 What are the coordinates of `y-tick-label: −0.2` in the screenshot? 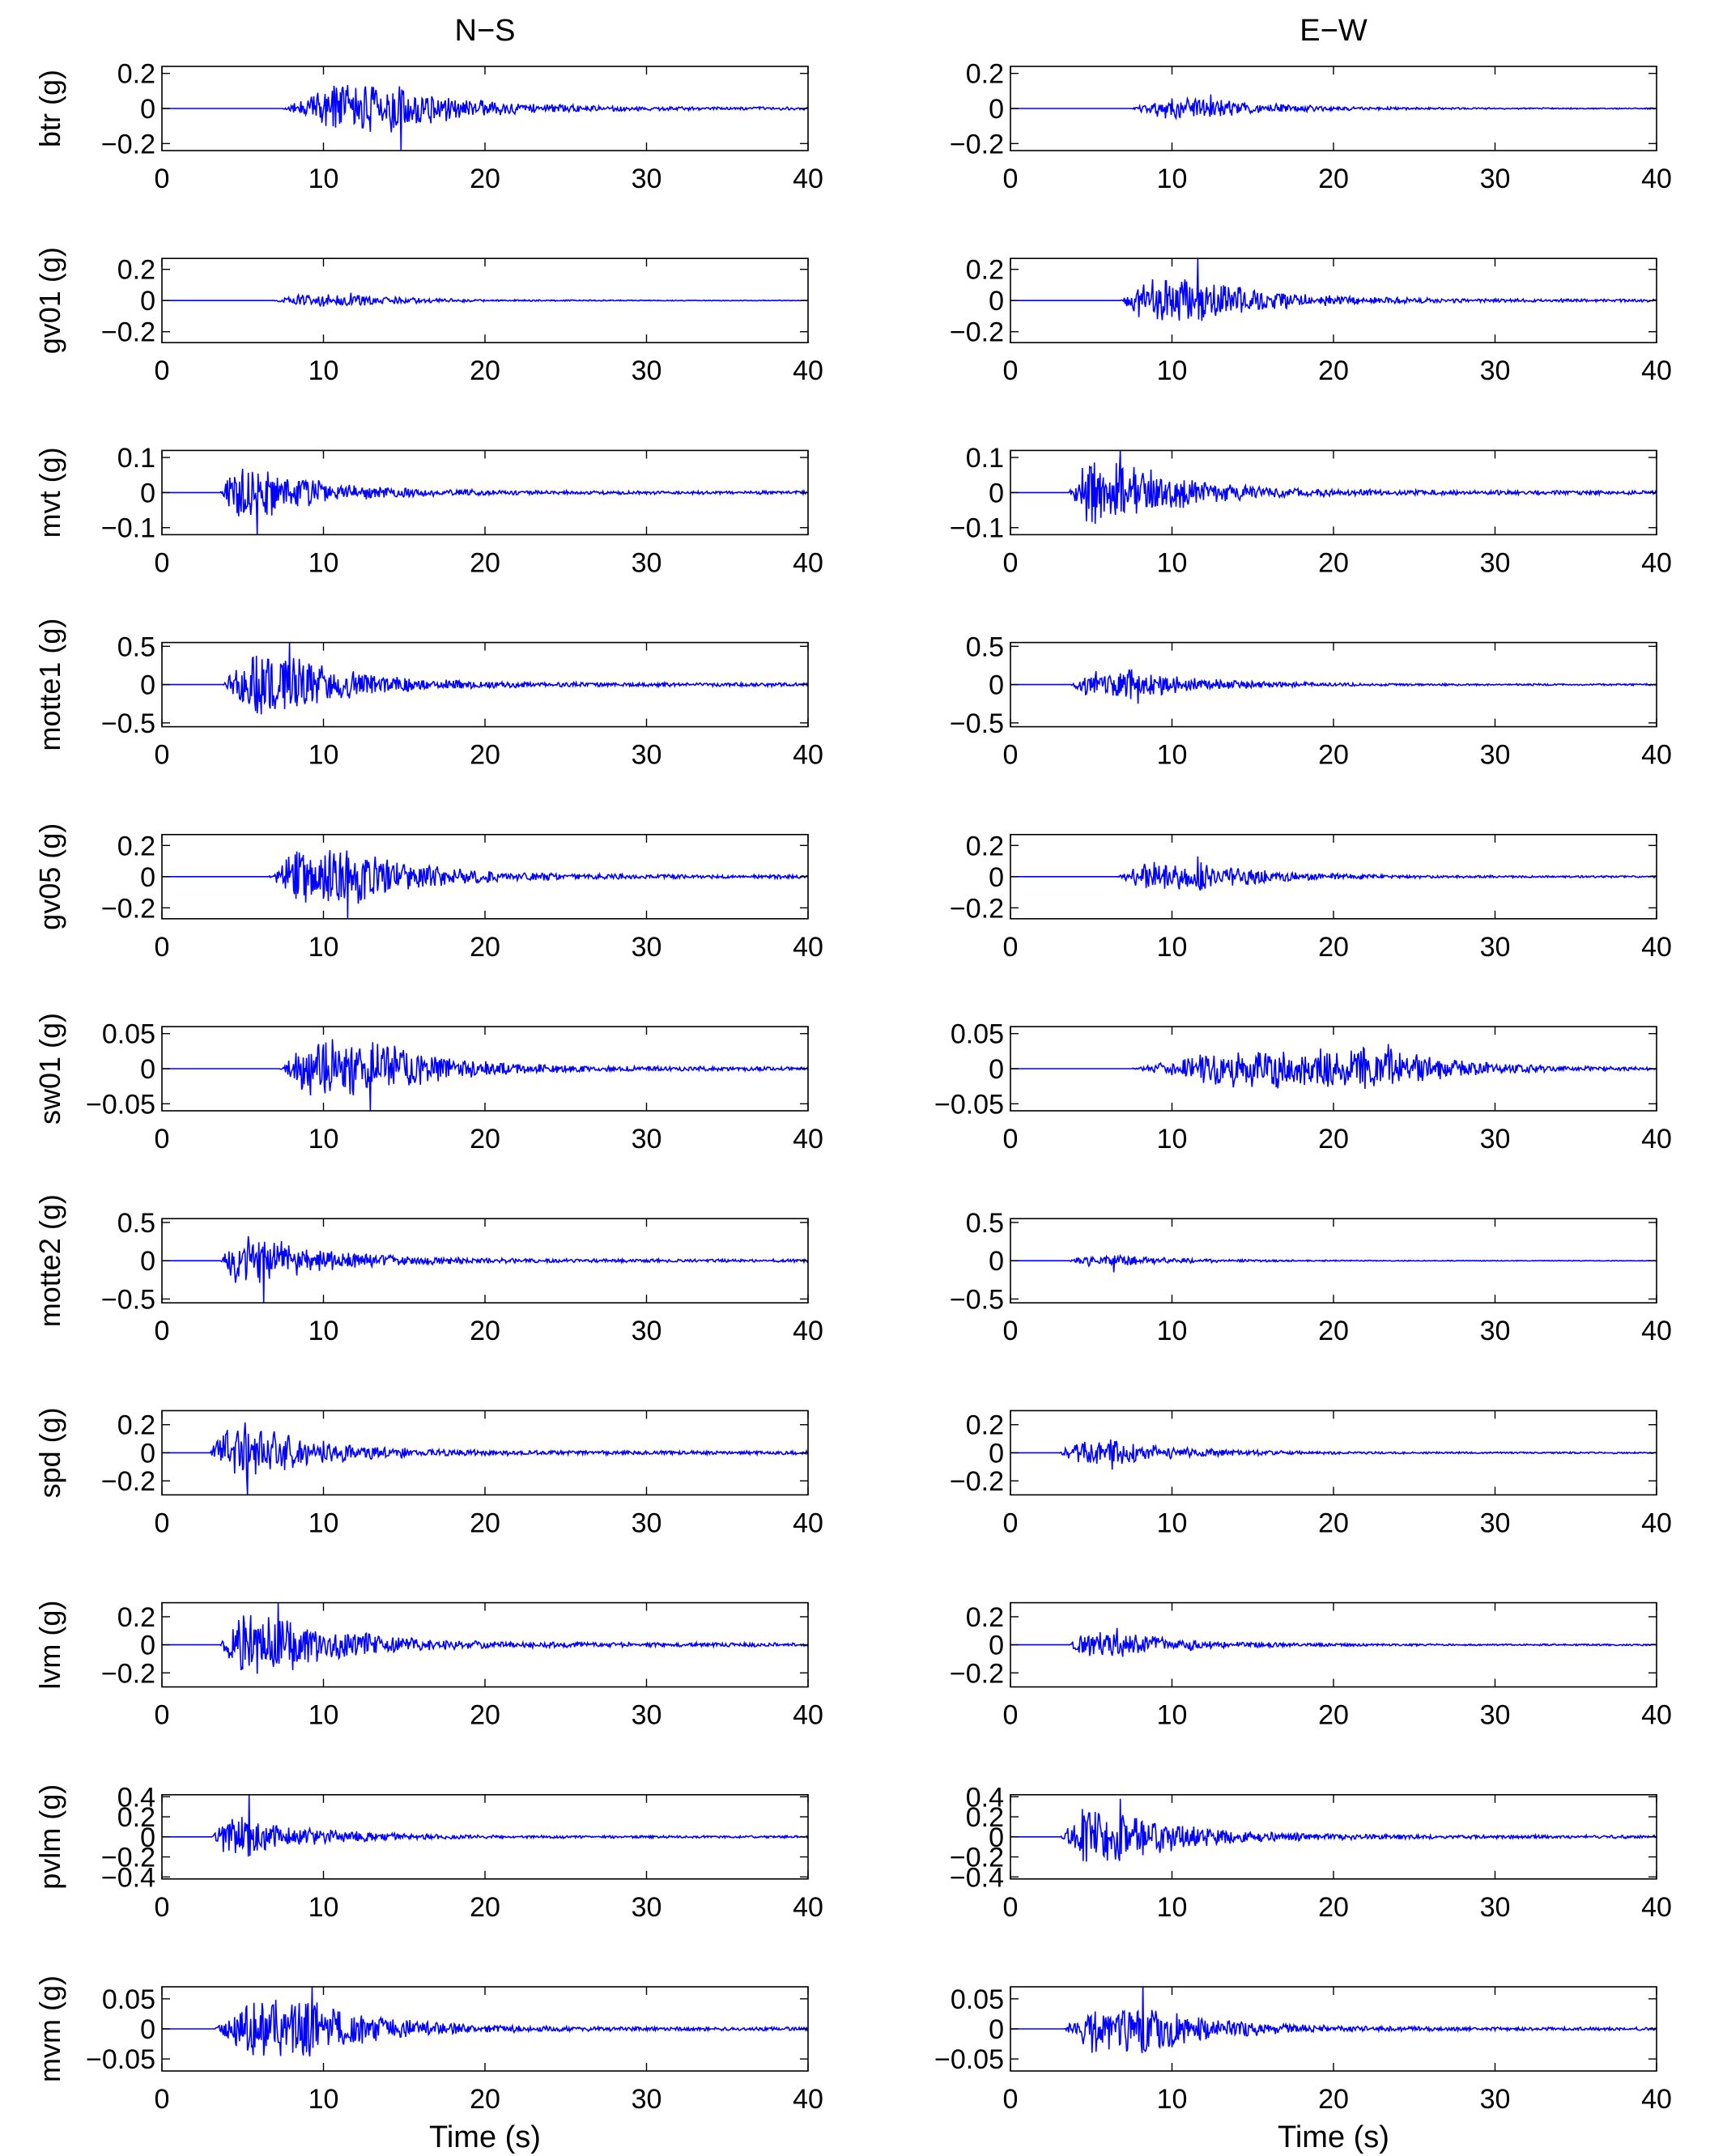 It's located at (977, 1481).